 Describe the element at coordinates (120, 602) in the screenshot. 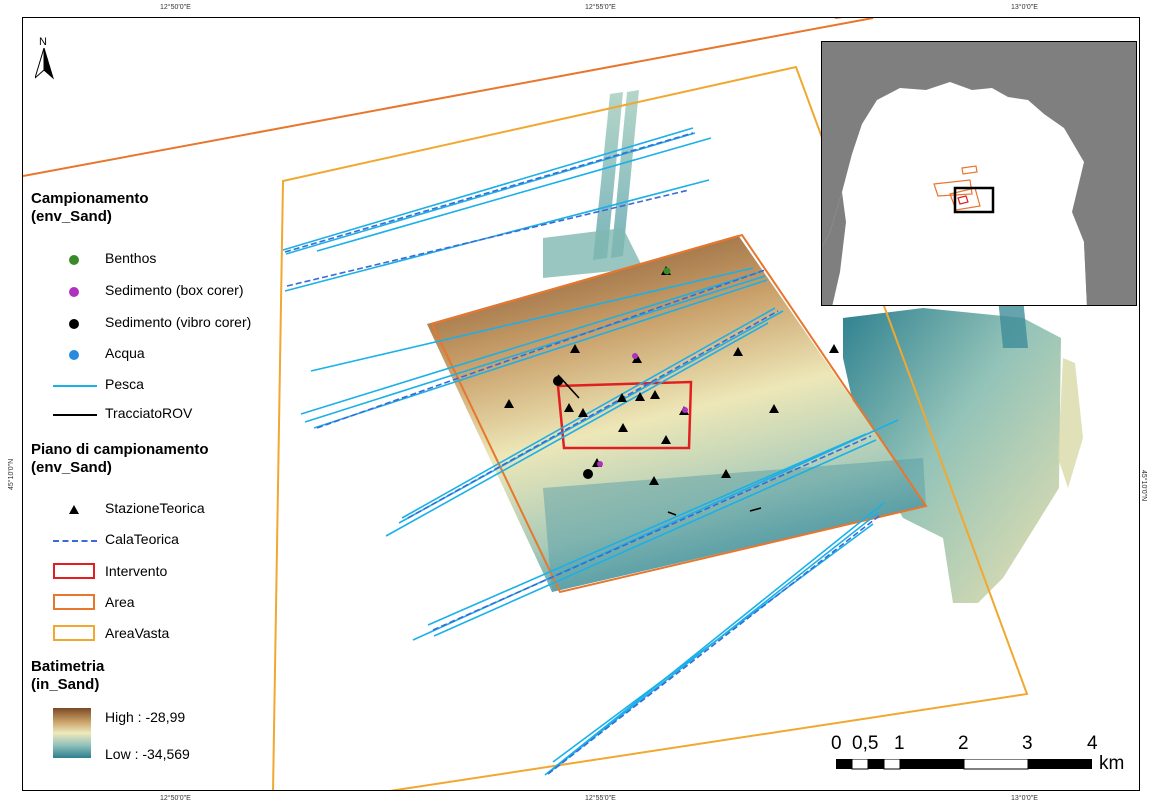

I see `legend-label-area: Area` at that location.